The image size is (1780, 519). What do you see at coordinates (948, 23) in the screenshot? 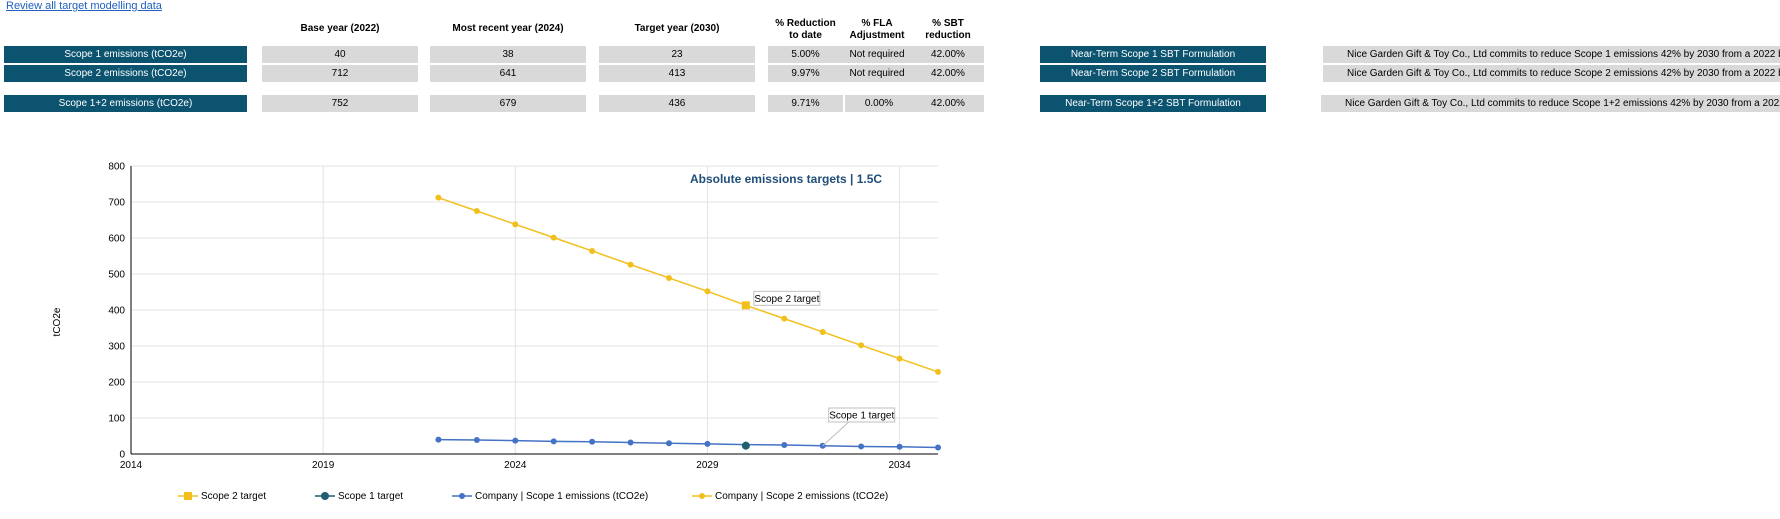
I see `header-sbt-line1: % SBT` at bounding box center [948, 23].